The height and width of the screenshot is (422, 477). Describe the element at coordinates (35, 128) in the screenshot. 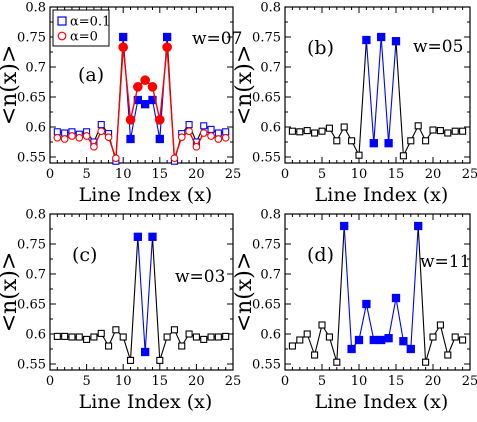

I see `y-tick-label: 0.6` at that location.